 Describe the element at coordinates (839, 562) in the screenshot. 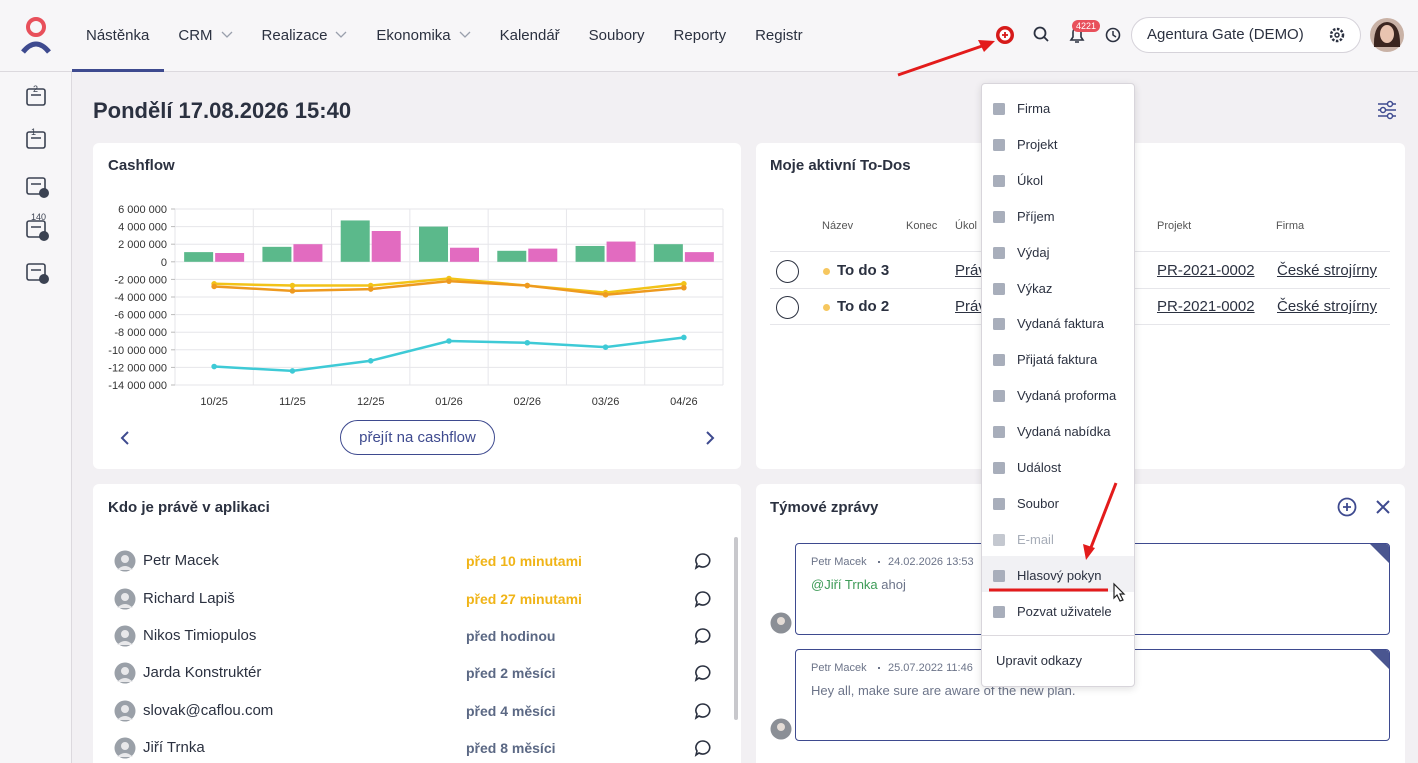

I see `message-author: Petr Macek` at that location.